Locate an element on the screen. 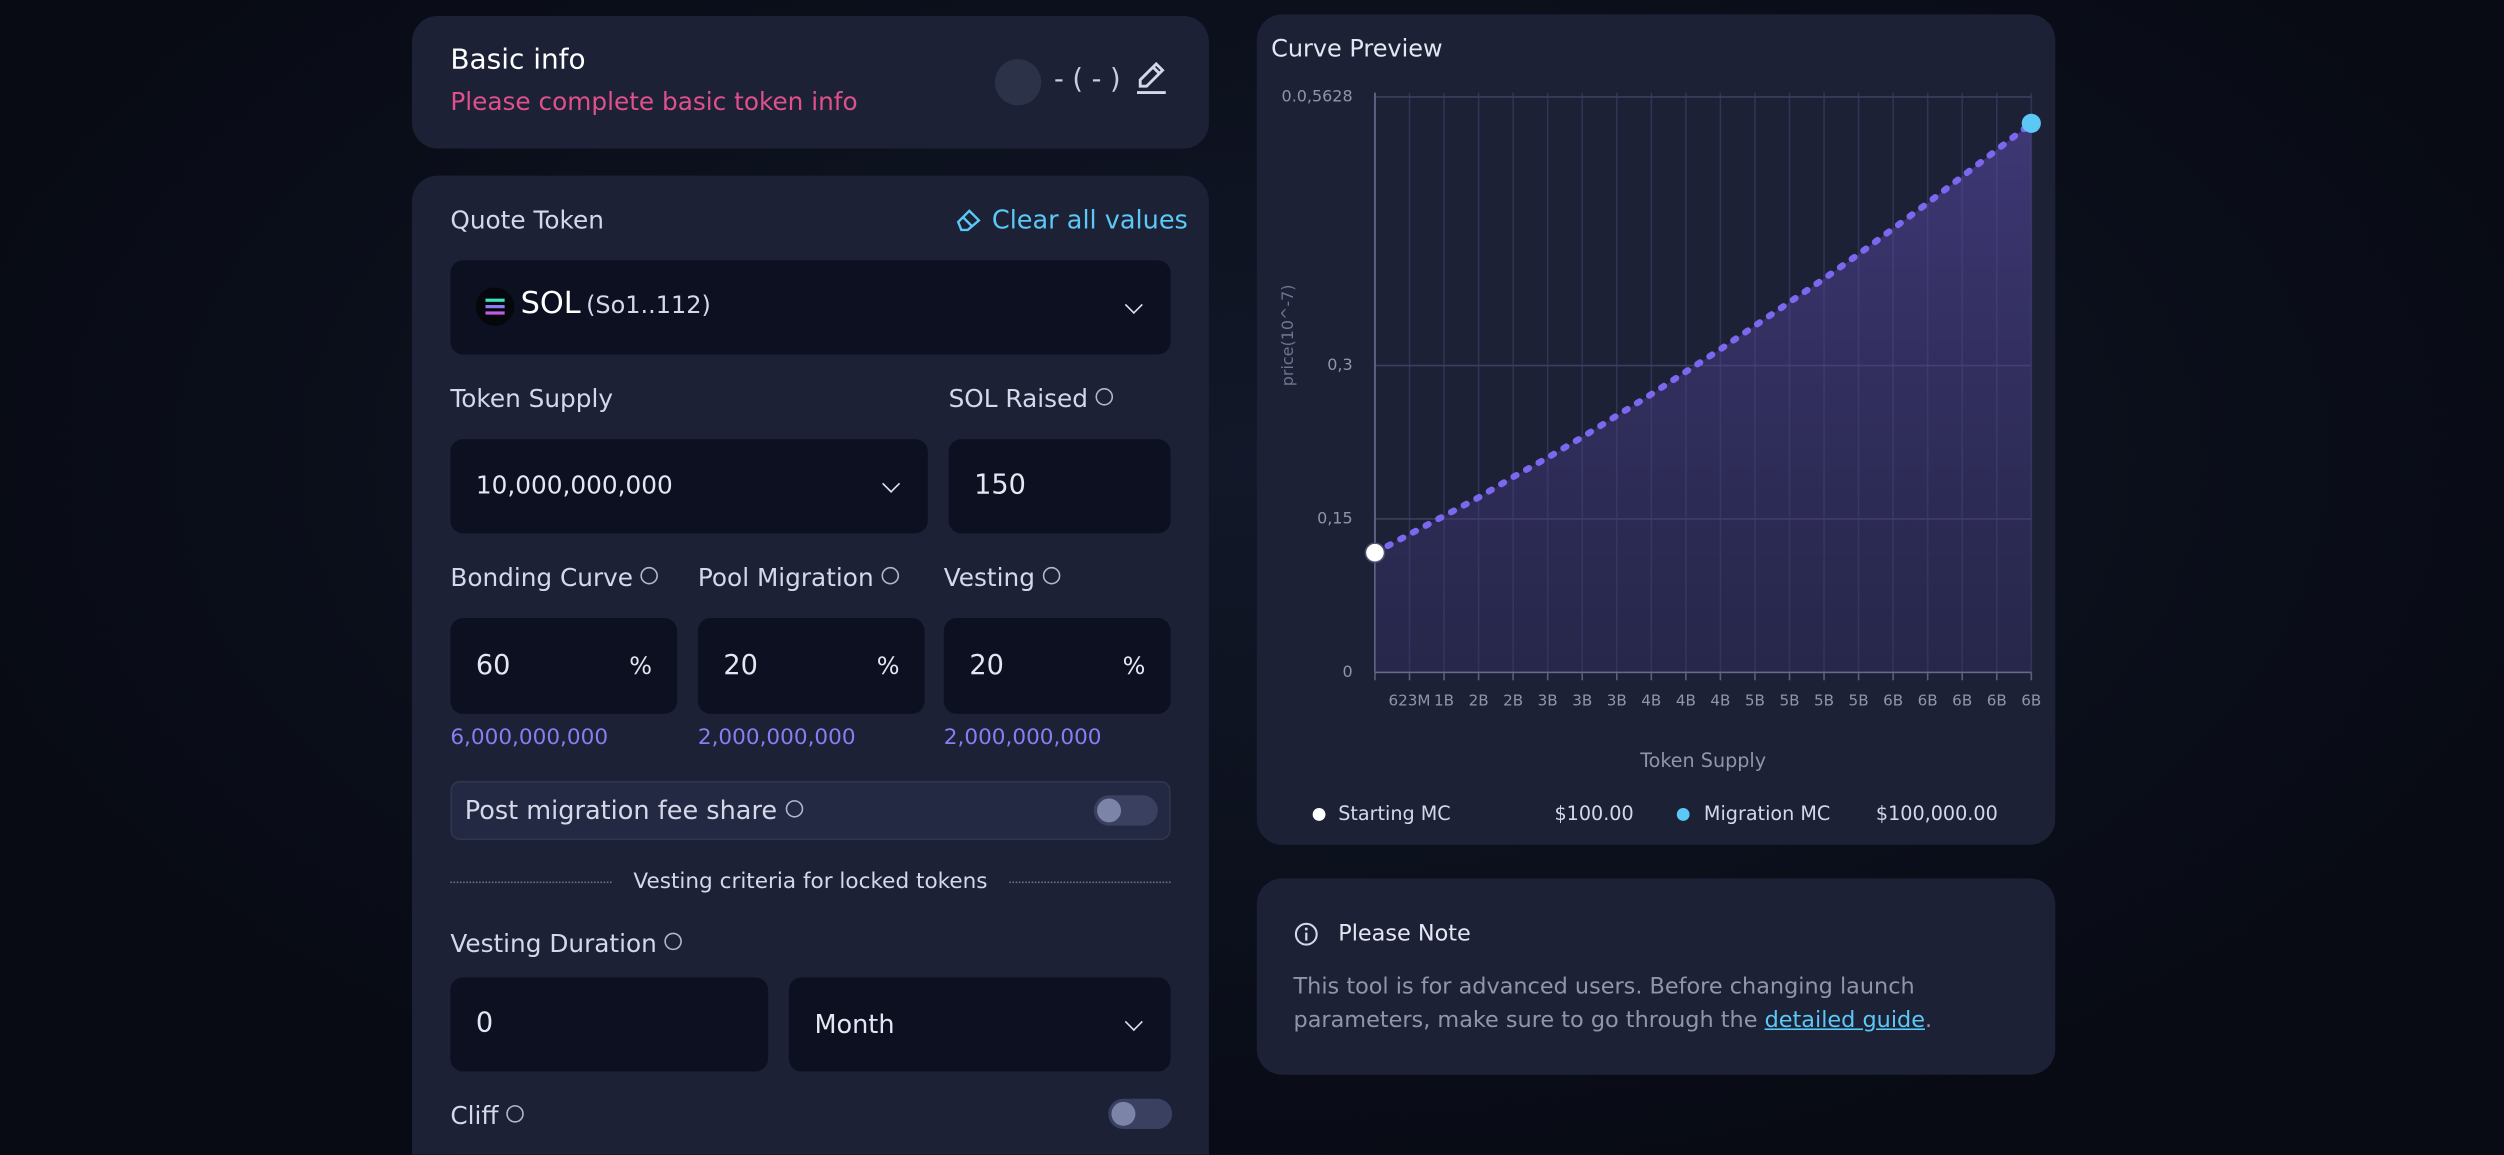  note-text-part: . is located at coordinates (1928, 1020).